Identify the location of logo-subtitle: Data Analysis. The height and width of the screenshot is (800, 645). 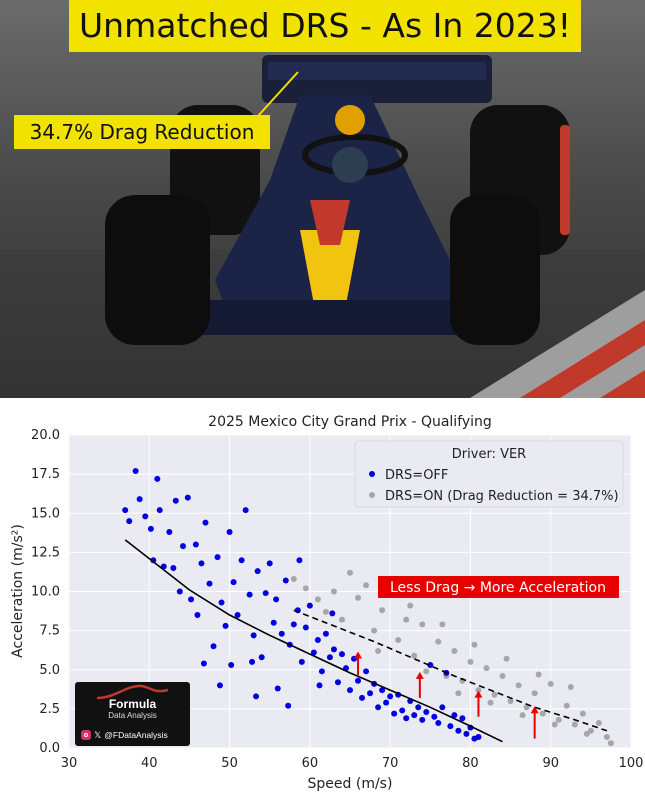
(132, 715).